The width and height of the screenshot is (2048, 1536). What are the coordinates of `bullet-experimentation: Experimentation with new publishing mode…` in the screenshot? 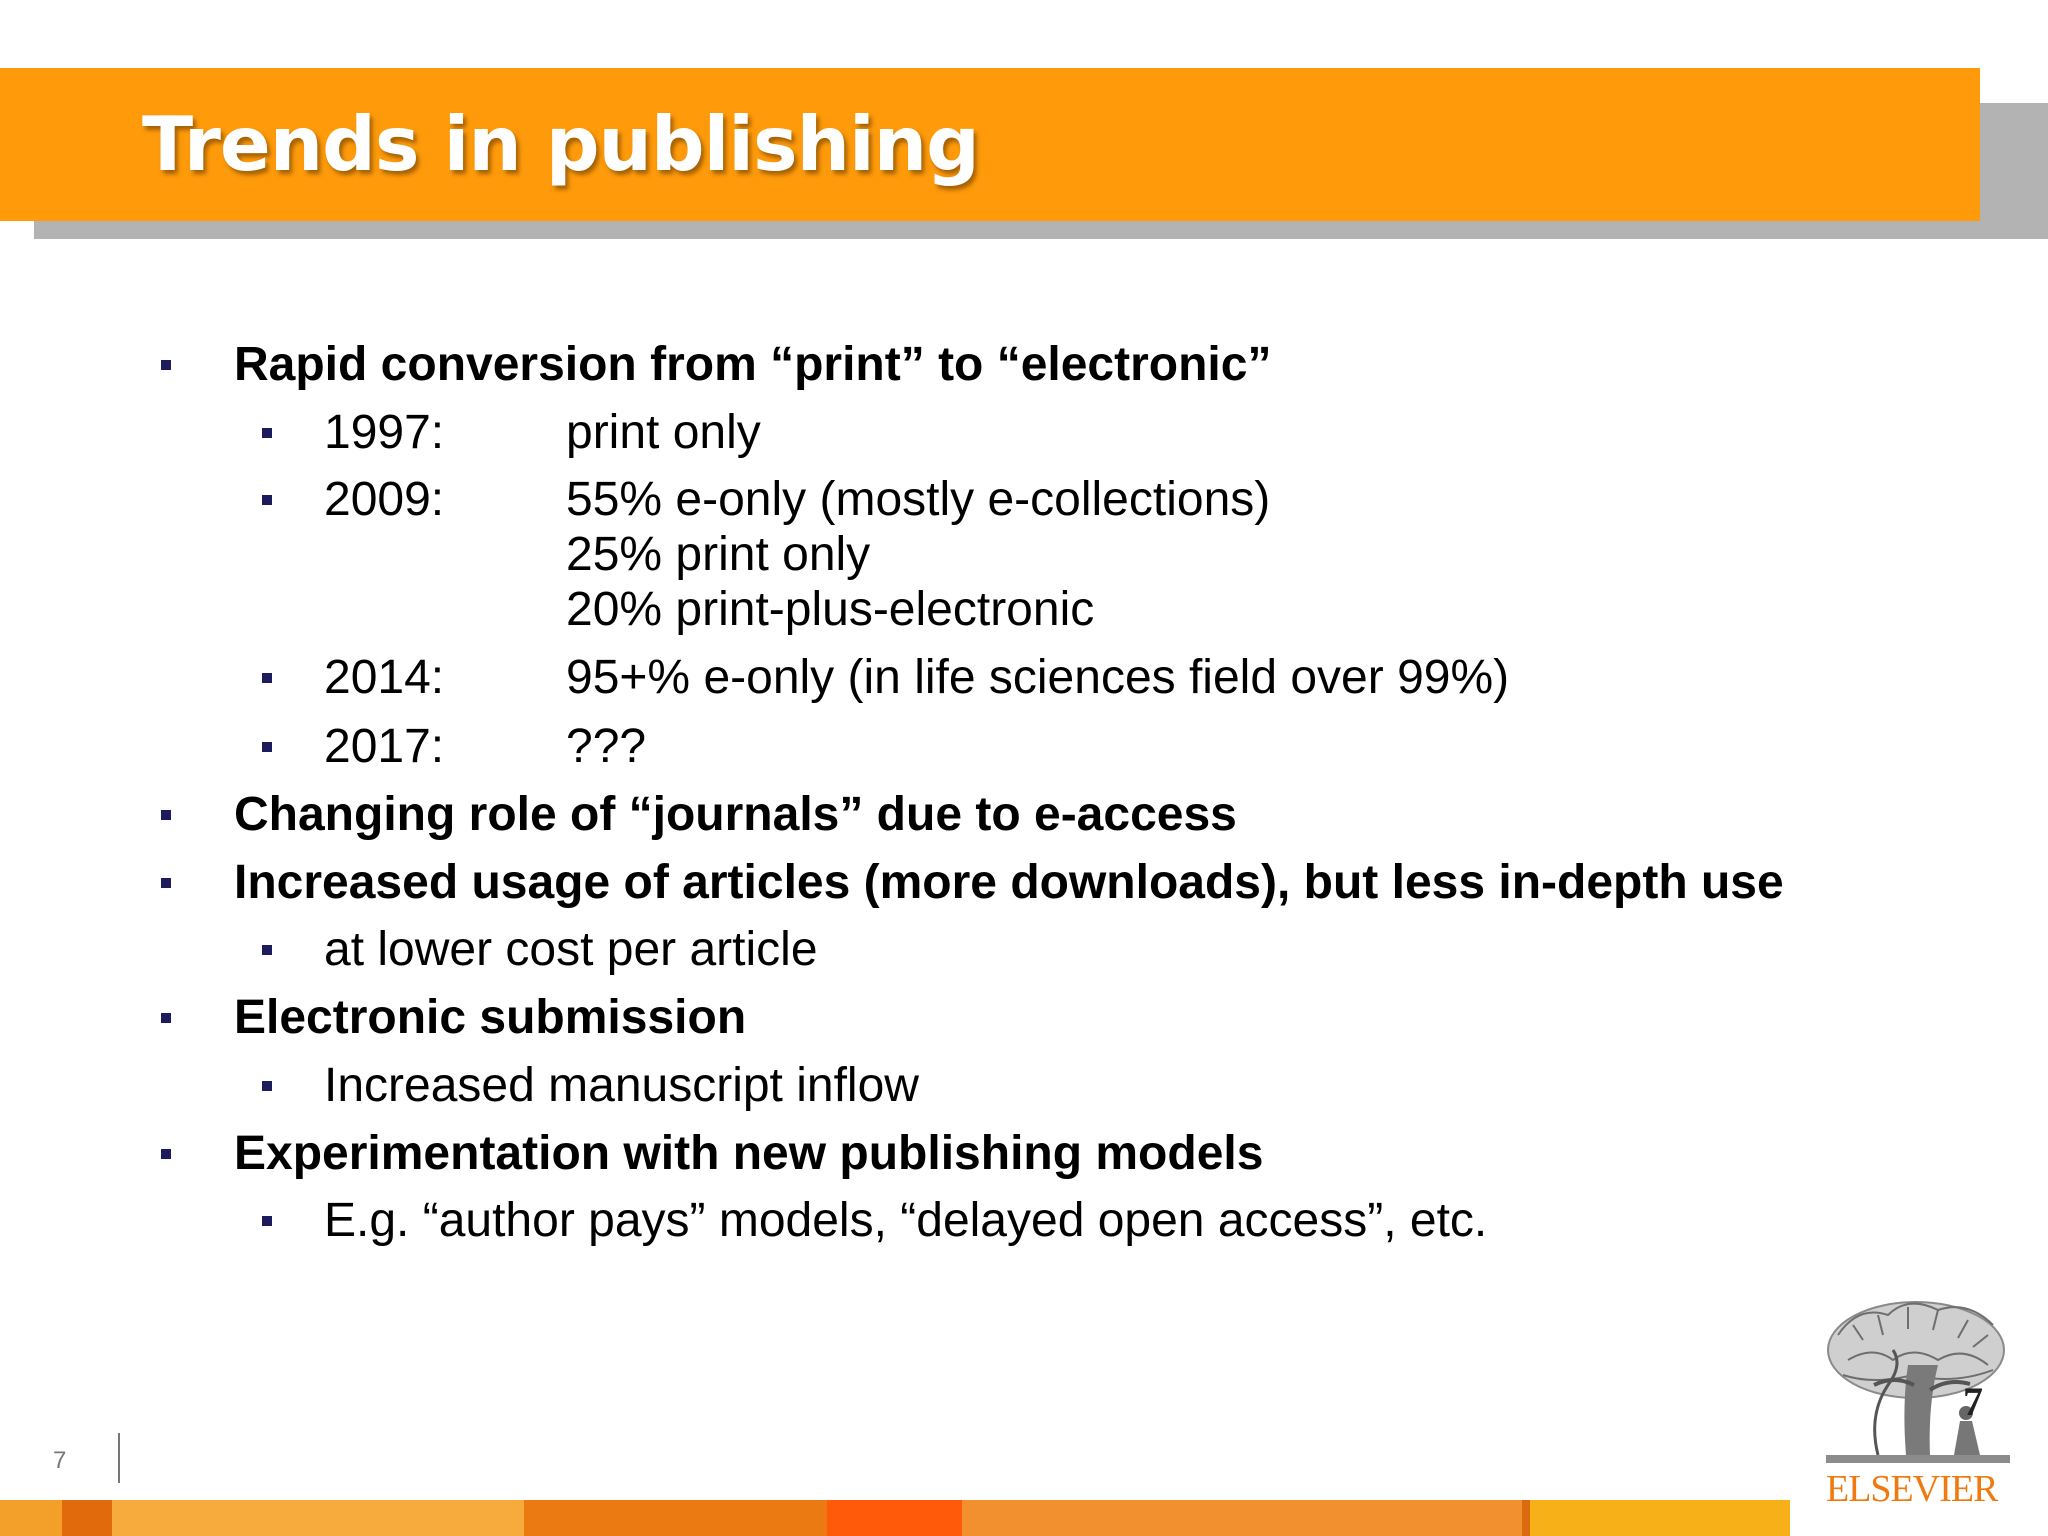 It's located at (749, 1153).